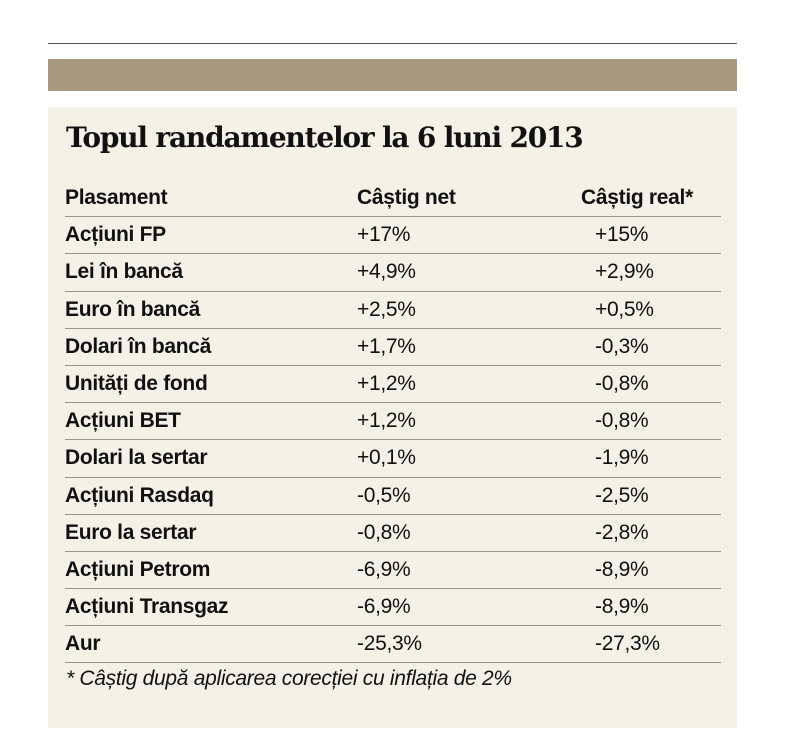  Describe the element at coordinates (136, 384) in the screenshot. I see `row-plasament: Unități de fond` at that location.